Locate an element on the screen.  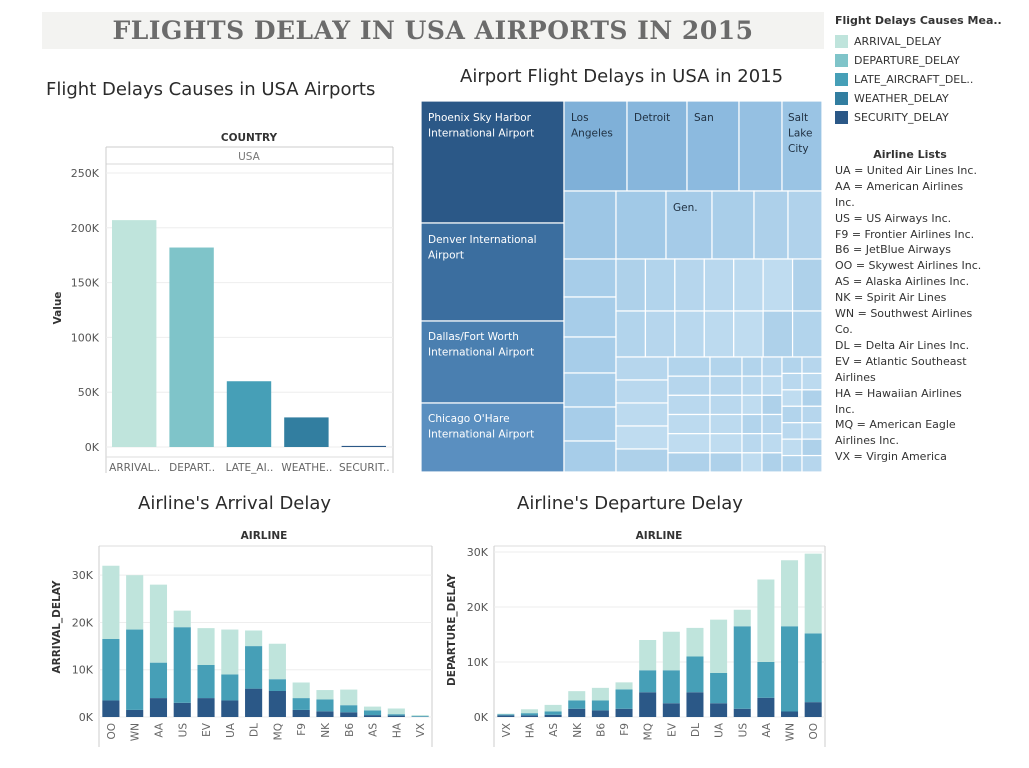
cell-generic is located at coordinates (760, 146).